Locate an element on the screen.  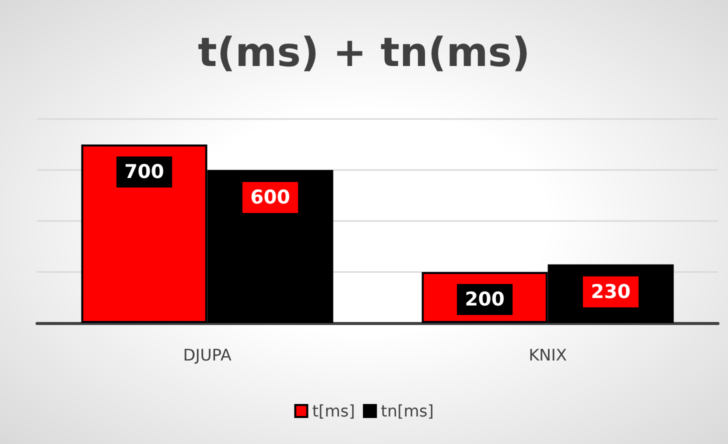
legend-label: t[ms] is located at coordinates (333, 411).